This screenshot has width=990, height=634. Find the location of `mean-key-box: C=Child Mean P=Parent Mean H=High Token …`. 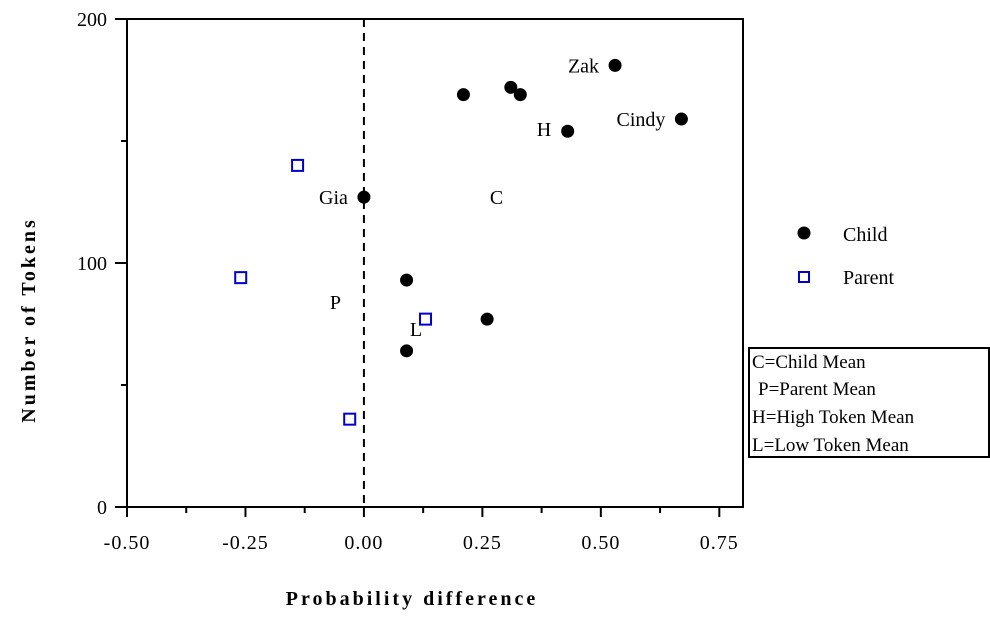

mean-key-box: C=Child Mean P=Parent Mean H=High Token … is located at coordinates (869, 402).